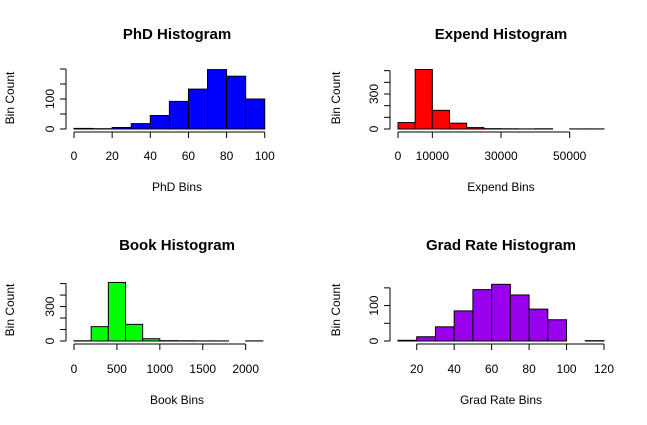 This screenshot has height=425, width=647. What do you see at coordinates (500, 187) in the screenshot?
I see `x-axis-label: Expend Bins` at bounding box center [500, 187].